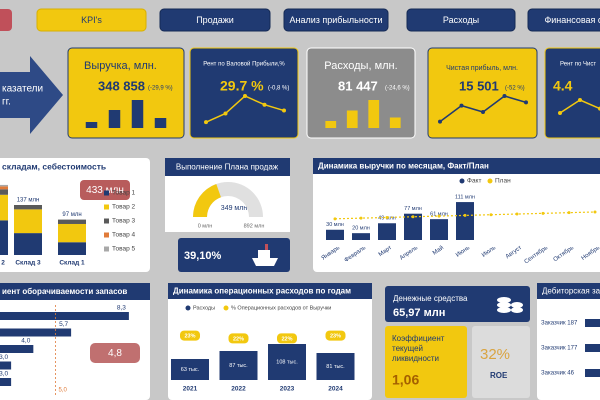 Image resolution: width=600 pixels, height=400 pixels. Describe the element at coordinates (430, 298) in the screenshot. I see `cash-title: Денежные средства` at that location.